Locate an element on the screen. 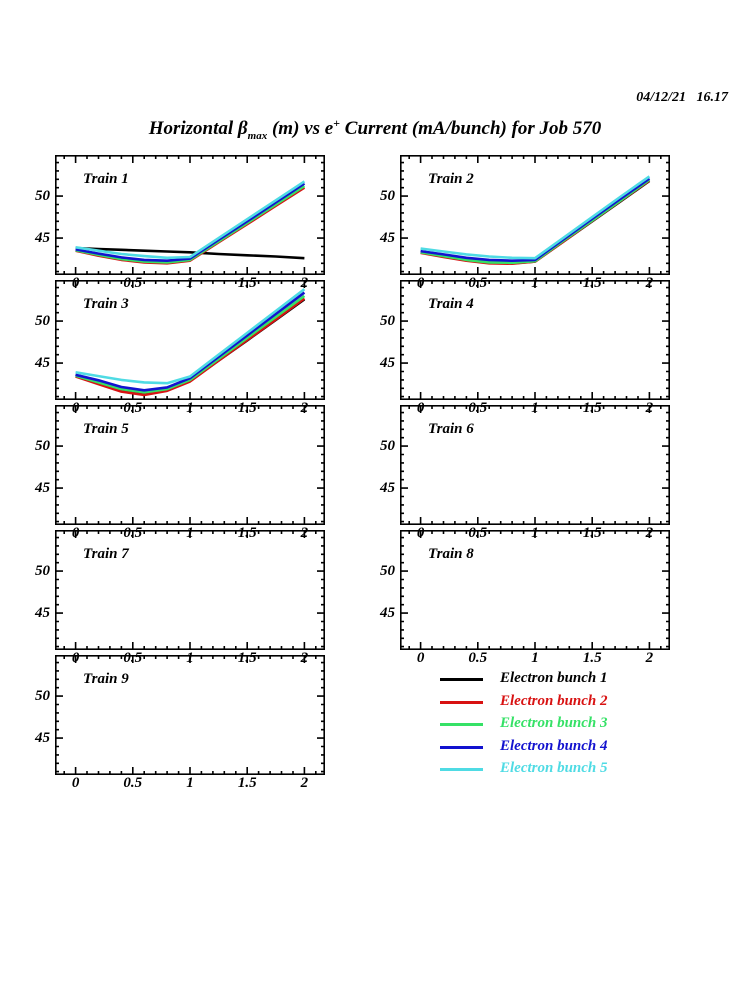 This screenshot has width=750, height=1000. legend-entry-4: Electron bunch 4 is located at coordinates (535, 747).